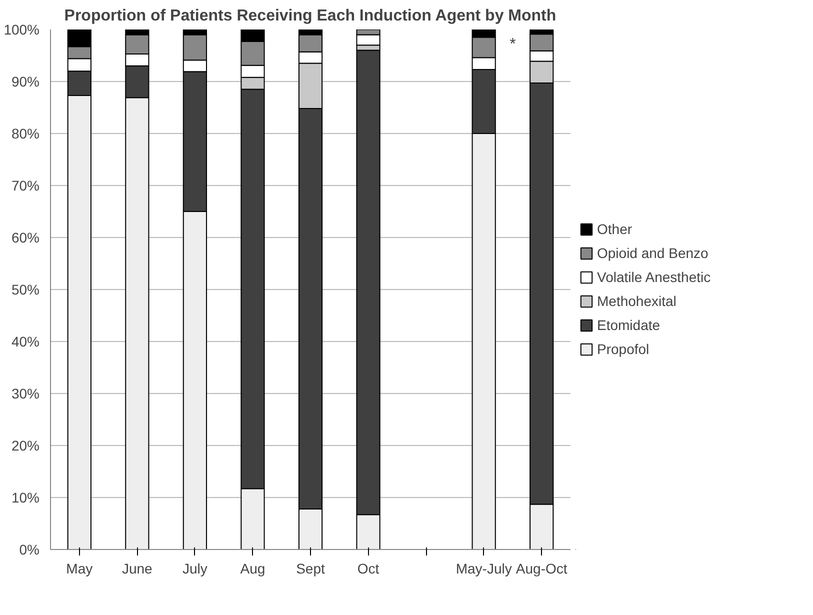 Image resolution: width=813 pixels, height=615 pixels. What do you see at coordinates (623, 349) in the screenshot?
I see `legend-label: Propofol` at bounding box center [623, 349].